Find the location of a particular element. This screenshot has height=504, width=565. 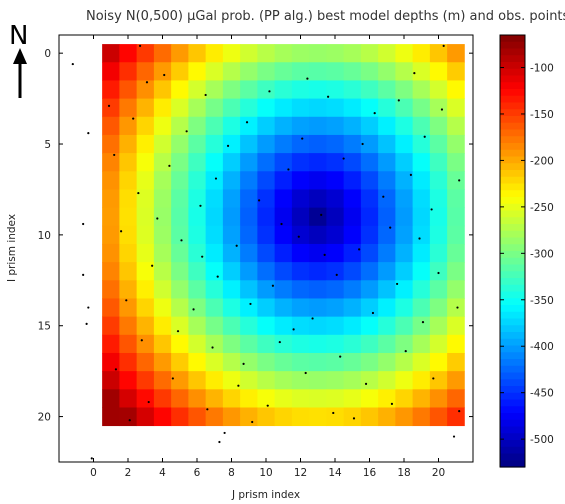

colorbar-tick-label: -250 is located at coordinates (542, 208).